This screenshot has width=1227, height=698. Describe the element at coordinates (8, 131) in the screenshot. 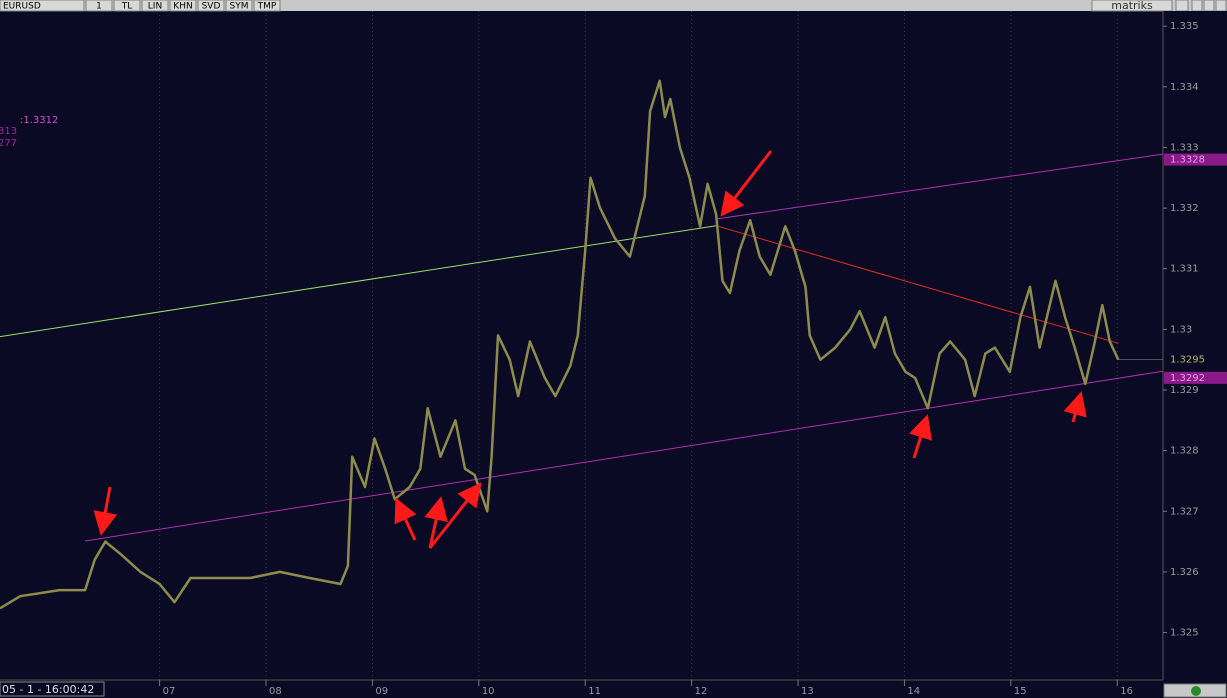

I see `note: 313` at that location.